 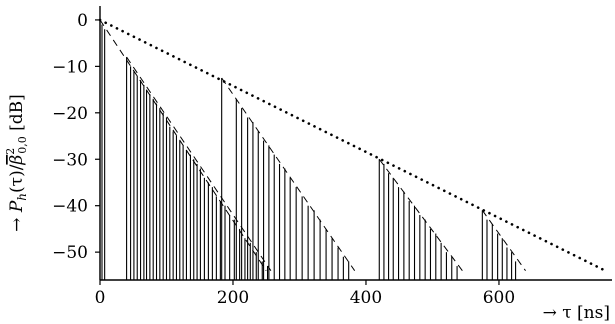 What do you see at coordinates (70, 114) in the screenshot?
I see `y-tick-label-2: −20` at bounding box center [70, 114].